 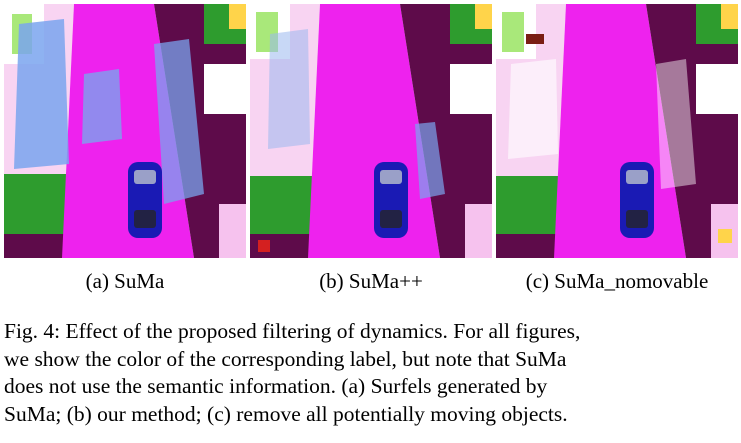 I want to click on subcaption-a: (a) SuMa, so click(x=125, y=281).